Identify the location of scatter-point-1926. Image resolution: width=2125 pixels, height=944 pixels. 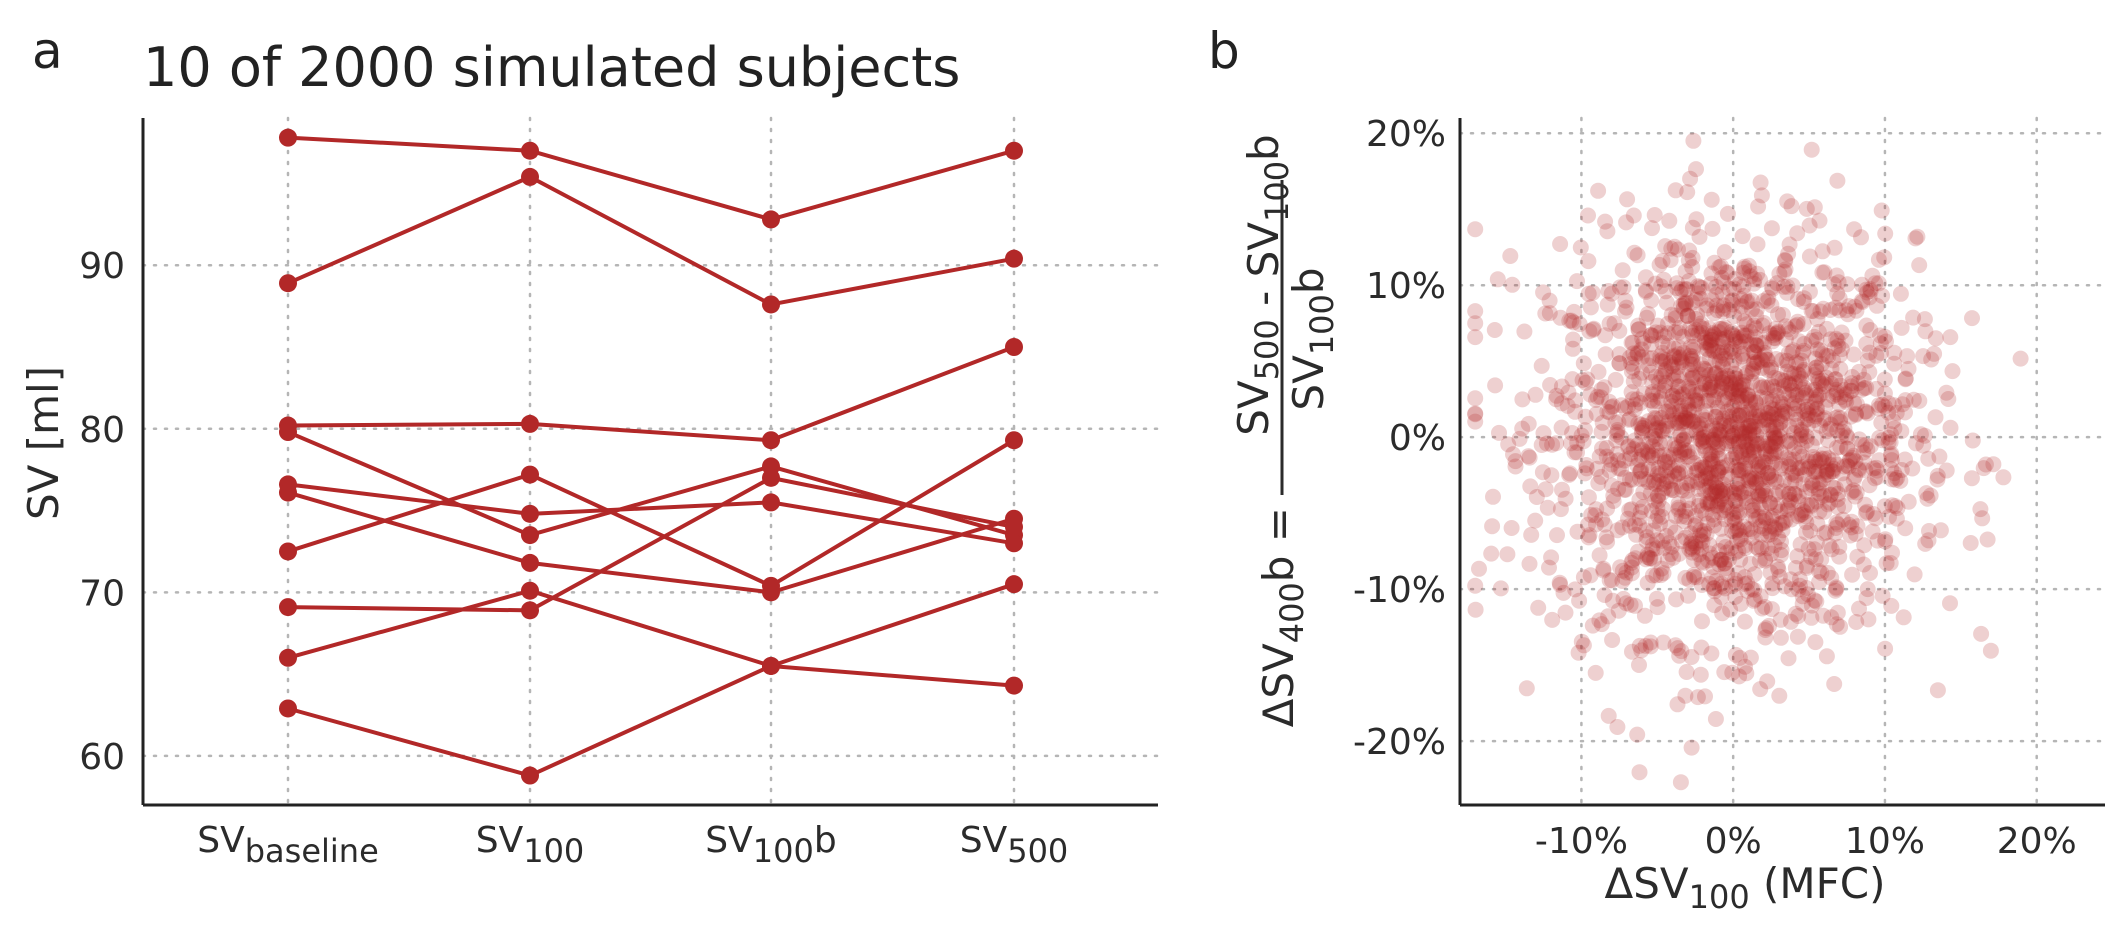
(1782, 414).